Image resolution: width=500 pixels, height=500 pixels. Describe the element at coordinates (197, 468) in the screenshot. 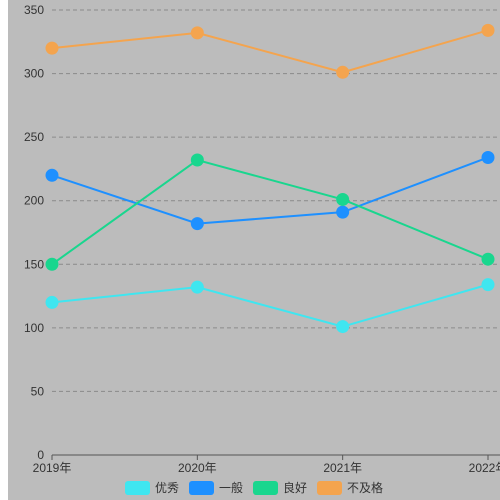

I see `x-tick-label: 2020年` at that location.